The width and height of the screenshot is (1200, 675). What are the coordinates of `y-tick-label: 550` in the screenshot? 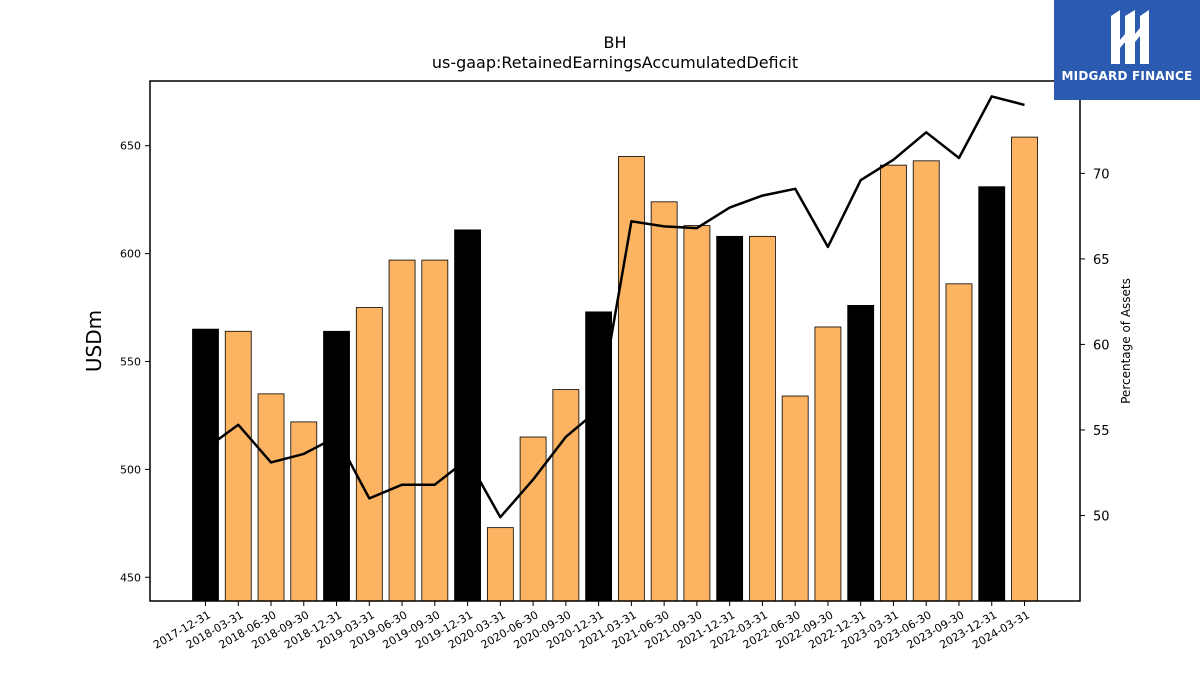 It's located at (130, 361).